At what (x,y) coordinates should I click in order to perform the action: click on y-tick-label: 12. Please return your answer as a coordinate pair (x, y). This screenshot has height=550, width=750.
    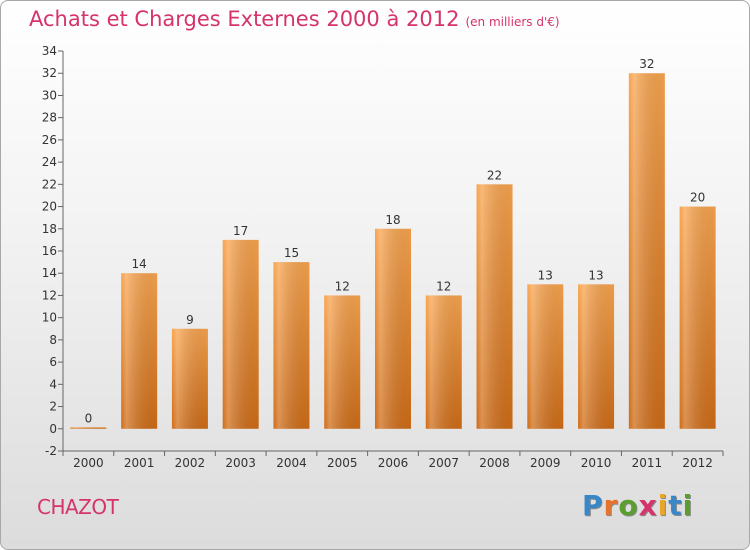
    Looking at the image, I should click on (49, 295).